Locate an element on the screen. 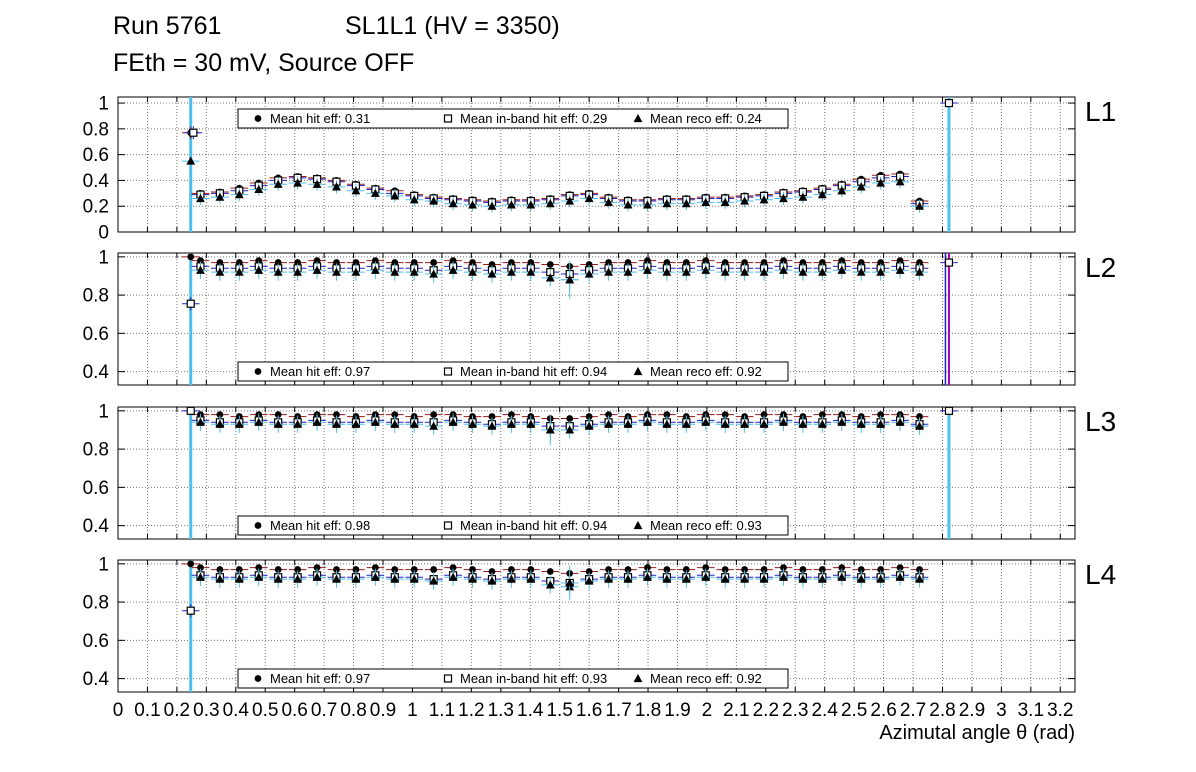 This screenshot has height=772, width=1196. legend-entry: Mean hit eff: 0.98 is located at coordinates (320, 525).